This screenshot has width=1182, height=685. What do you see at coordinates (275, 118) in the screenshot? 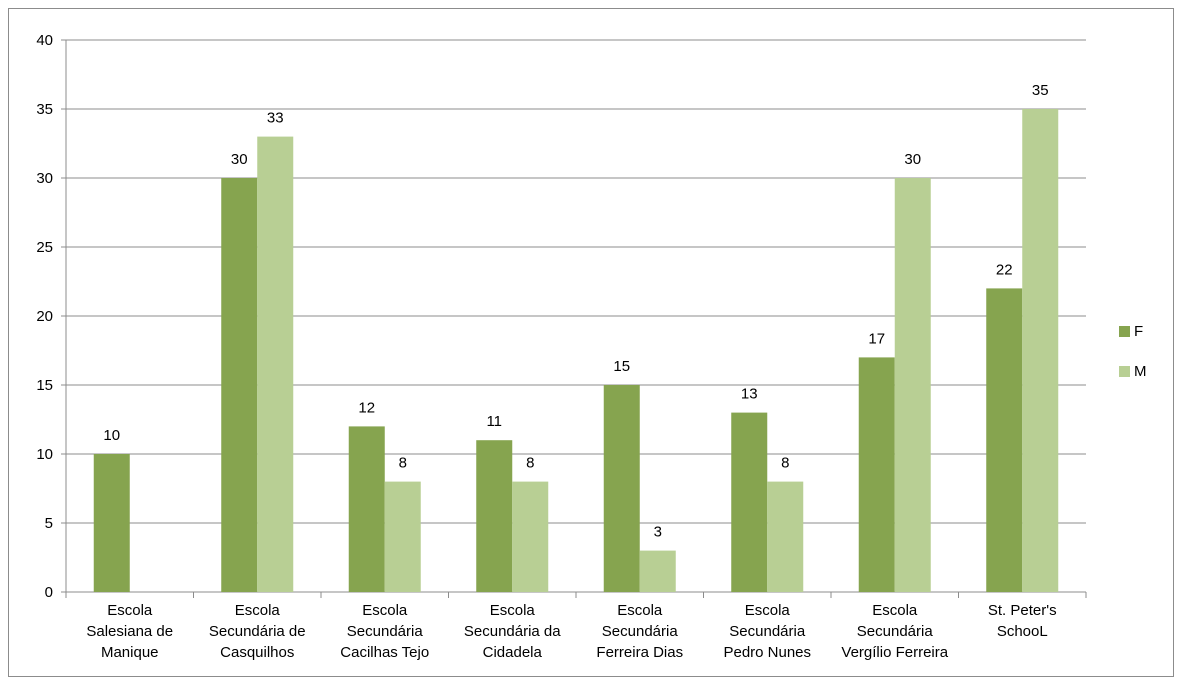
I see `data-label: 33` at bounding box center [275, 118].